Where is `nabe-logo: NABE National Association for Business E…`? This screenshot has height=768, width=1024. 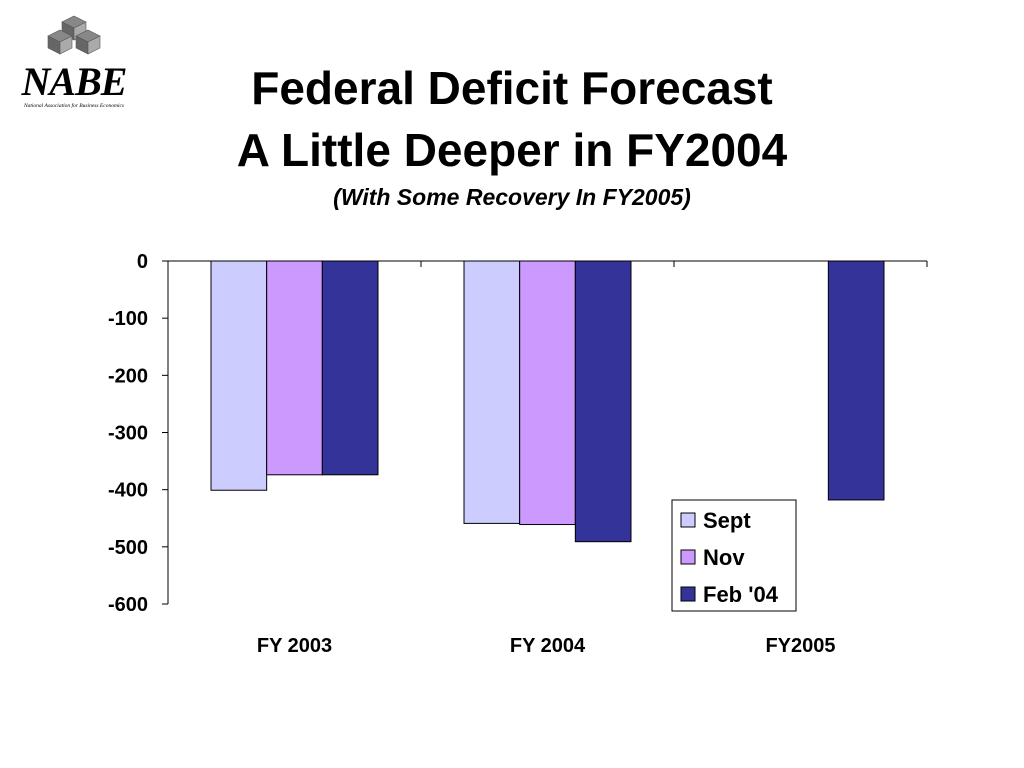 nabe-logo: NABE National Association for Business E… is located at coordinates (74, 62).